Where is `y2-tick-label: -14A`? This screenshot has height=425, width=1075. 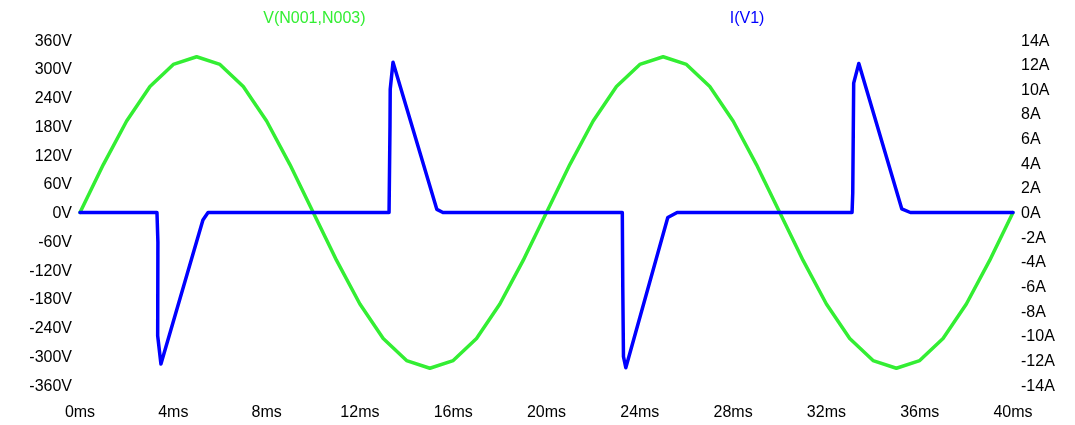
y2-tick-label: -14A is located at coordinates (1038, 385).